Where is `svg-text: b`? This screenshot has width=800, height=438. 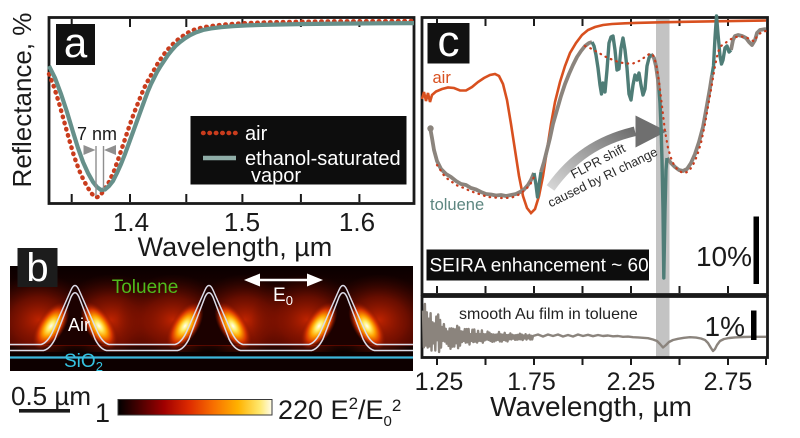 svg-text: b is located at coordinates (37, 268).